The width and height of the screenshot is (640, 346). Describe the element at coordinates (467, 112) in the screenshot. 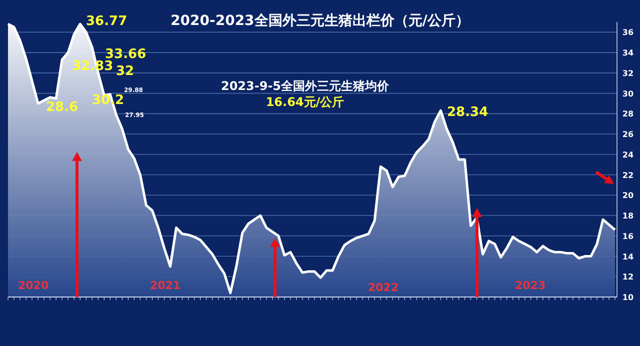

I see `annotation: 28.34` at that location.